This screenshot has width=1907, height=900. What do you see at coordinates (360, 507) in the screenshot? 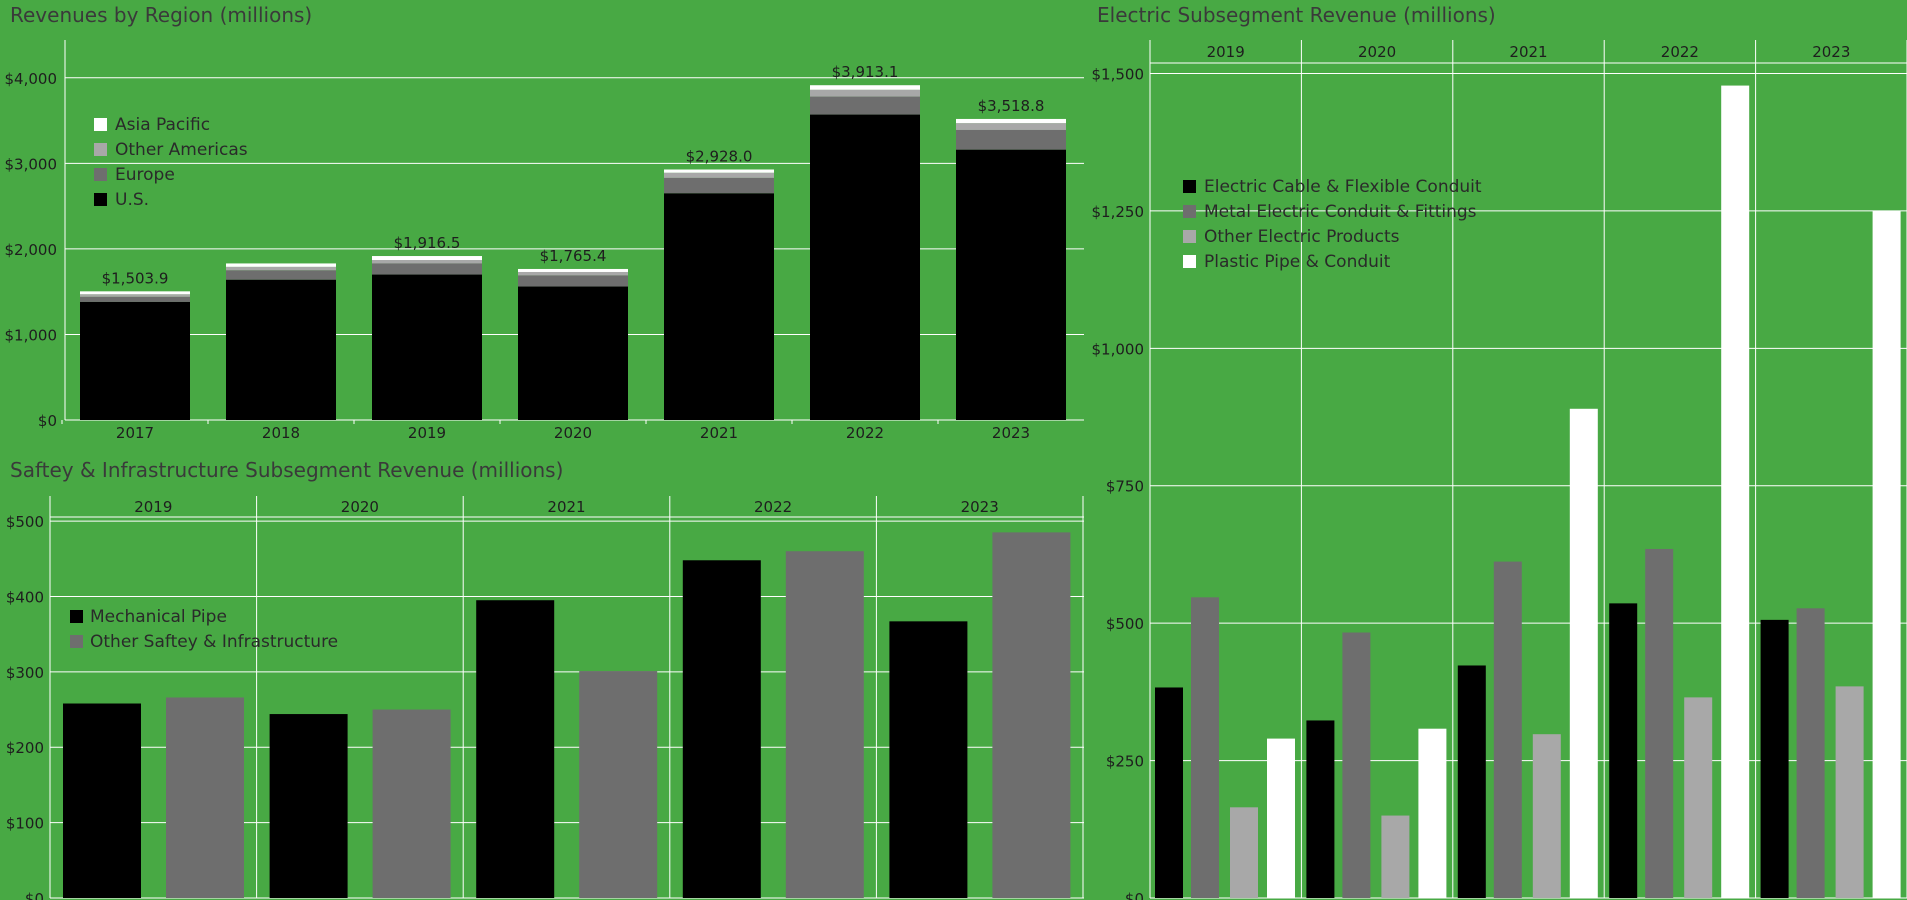
I see `safety-column-header: 2020` at bounding box center [360, 507].